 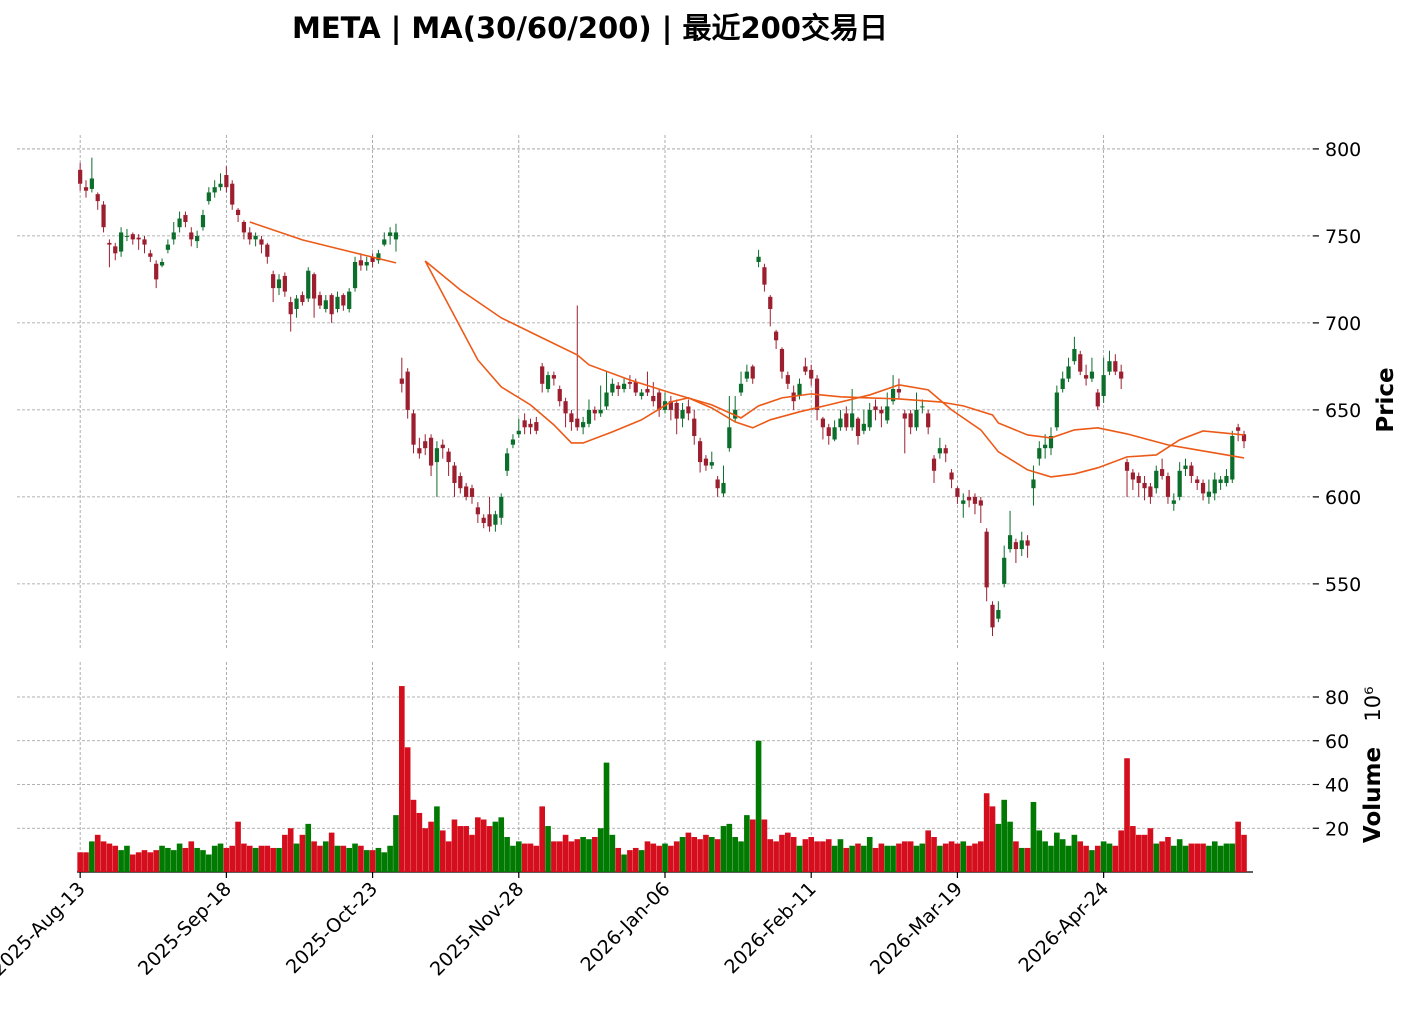 What do you see at coordinates (1343, 411) in the screenshot?
I see `y-tick-label: 650` at bounding box center [1343, 411].